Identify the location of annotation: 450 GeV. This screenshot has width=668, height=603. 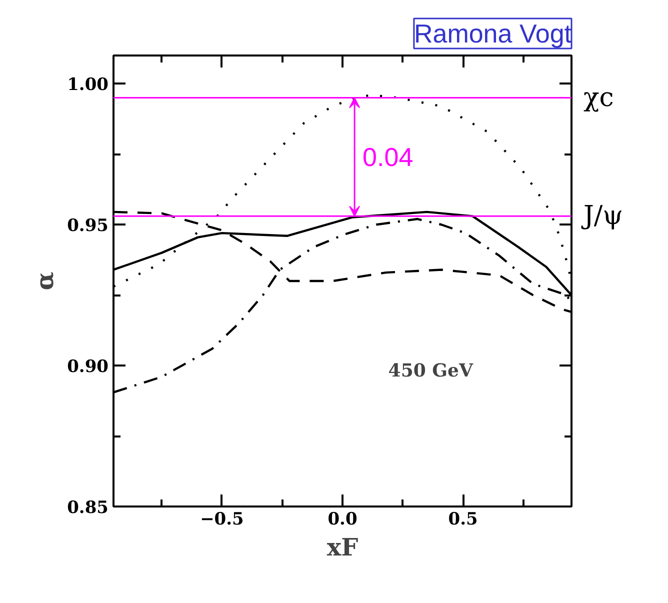
(431, 371).